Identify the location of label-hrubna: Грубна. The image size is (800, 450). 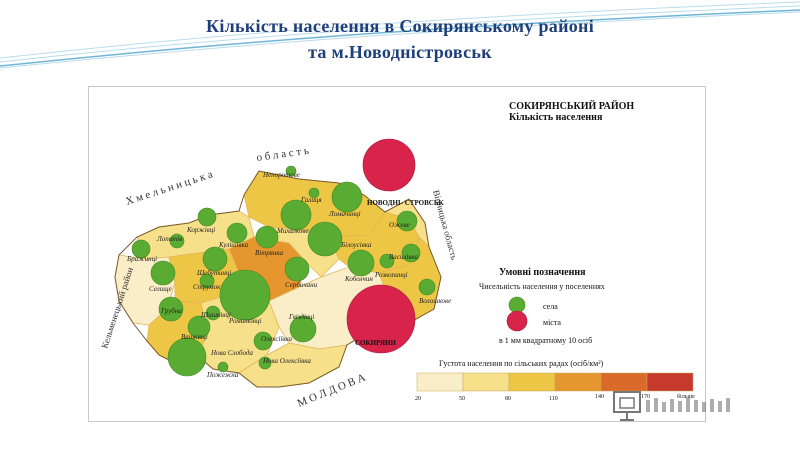
(171, 311).